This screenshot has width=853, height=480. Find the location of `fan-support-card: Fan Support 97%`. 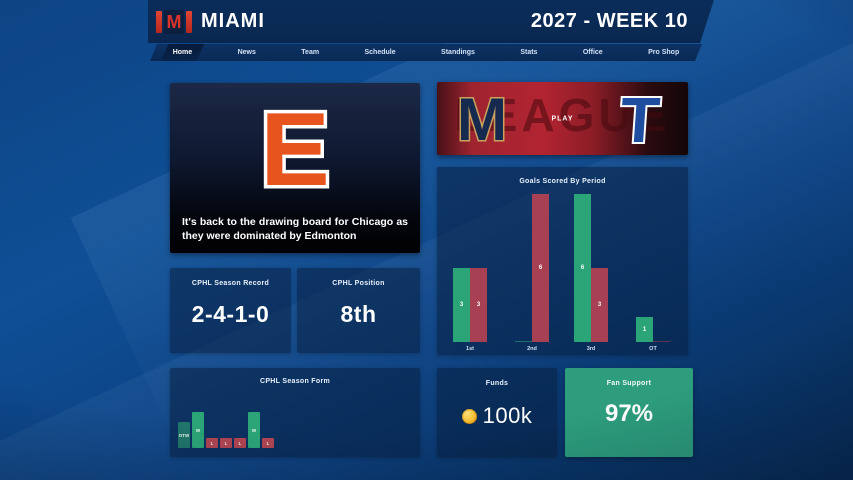

fan-support-card: Fan Support 97% is located at coordinates (629, 412).